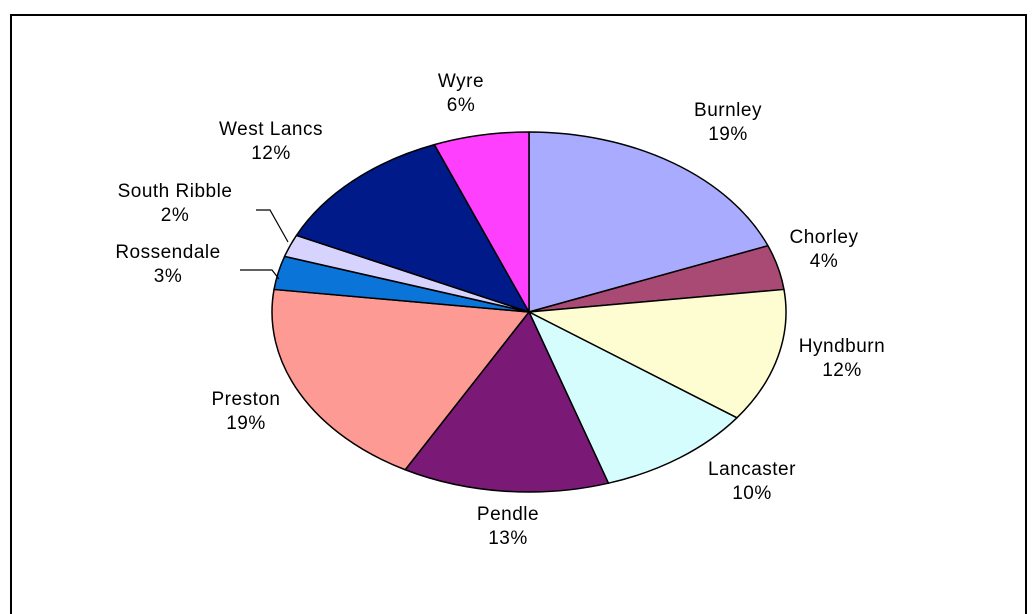 This screenshot has width=1035, height=614. I want to click on slice-label-name: South Ribble, so click(175, 191).